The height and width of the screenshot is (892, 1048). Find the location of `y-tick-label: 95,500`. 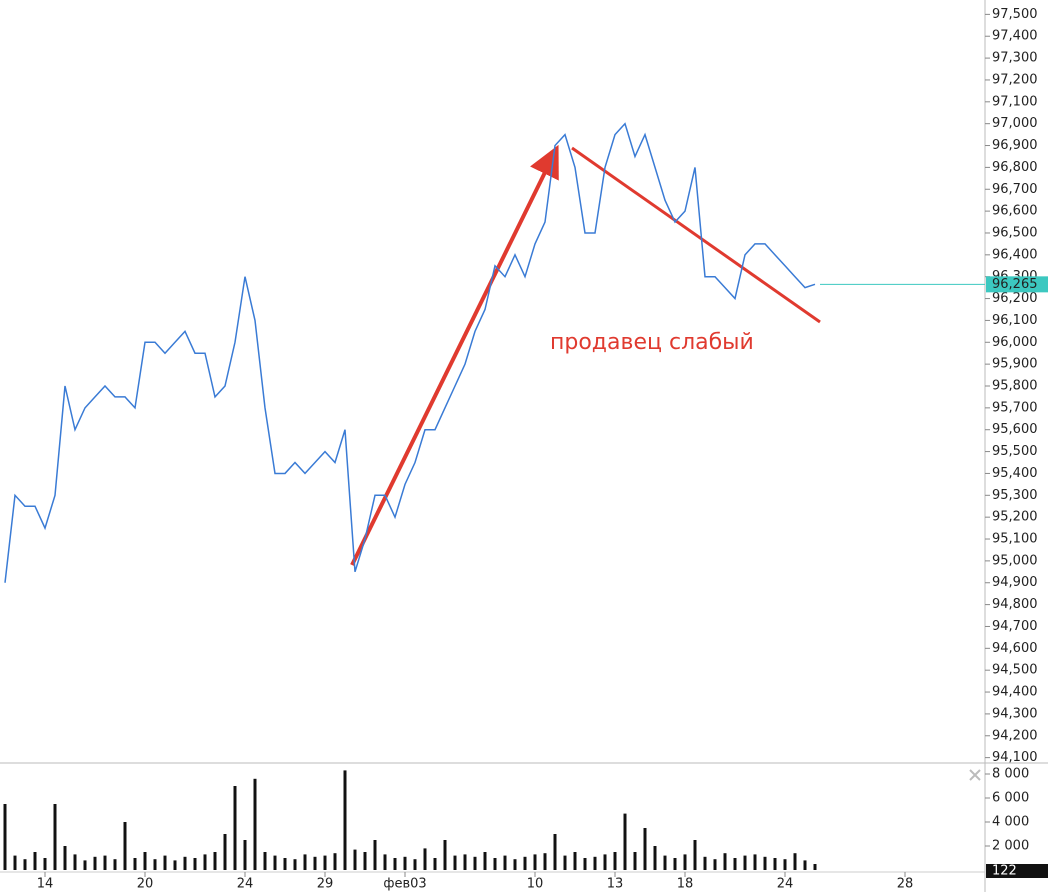

y-tick-label: 95,500 is located at coordinates (1015, 451).